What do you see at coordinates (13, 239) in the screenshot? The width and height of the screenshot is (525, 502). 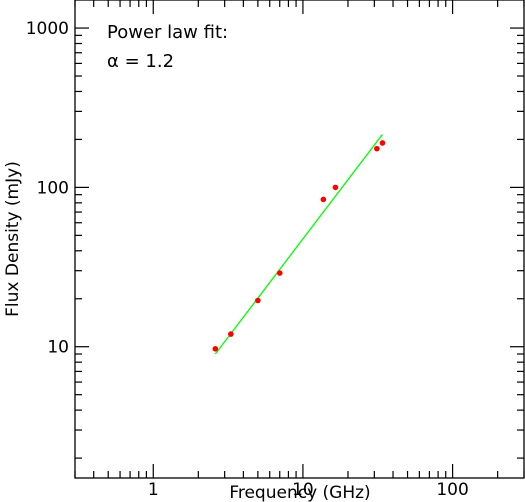 I see `y-axis-label: Flux Density (mJy)` at bounding box center [13, 239].